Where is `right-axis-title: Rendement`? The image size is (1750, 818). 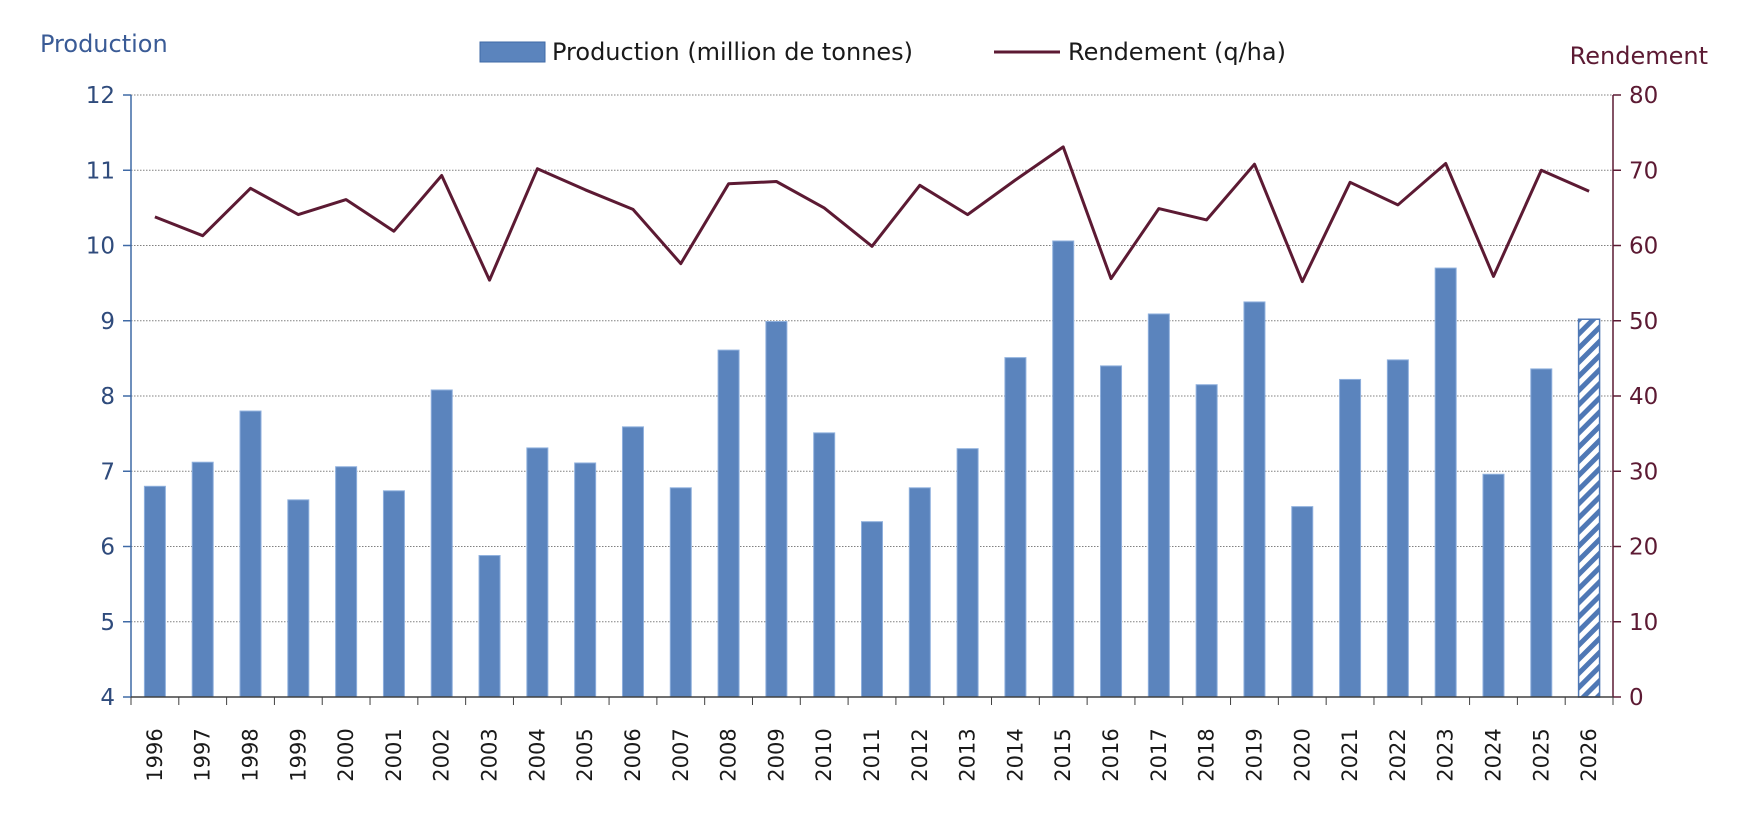 right-axis-title: Rendement is located at coordinates (1639, 56).